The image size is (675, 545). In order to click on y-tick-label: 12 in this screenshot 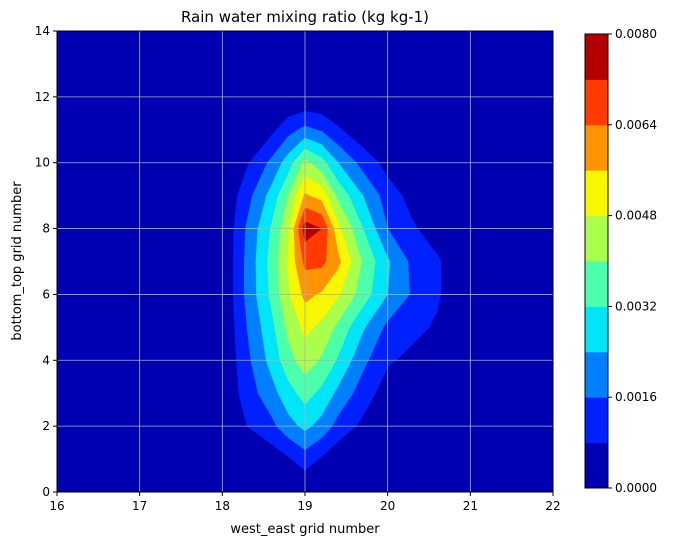, I will do `click(42, 97)`.